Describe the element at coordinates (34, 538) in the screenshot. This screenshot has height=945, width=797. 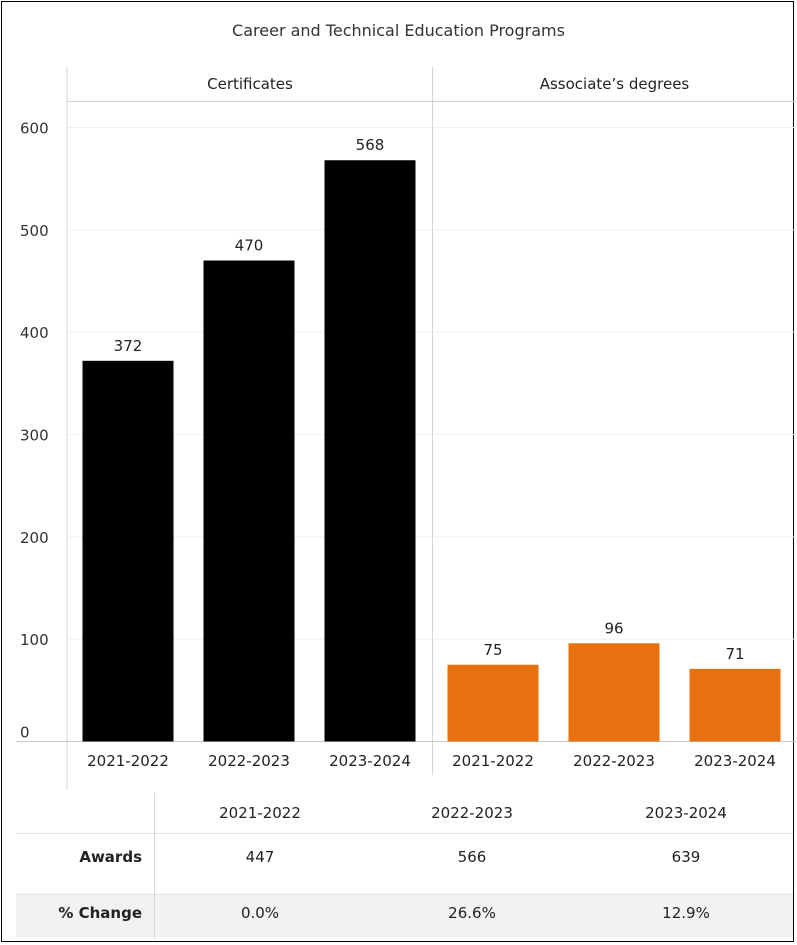
I see `y-tick-label: 200` at that location.